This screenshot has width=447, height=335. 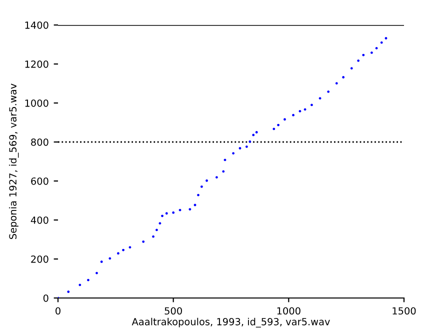 What do you see at coordinates (58, 311) in the screenshot?
I see `x-tick-label: 0` at bounding box center [58, 311].